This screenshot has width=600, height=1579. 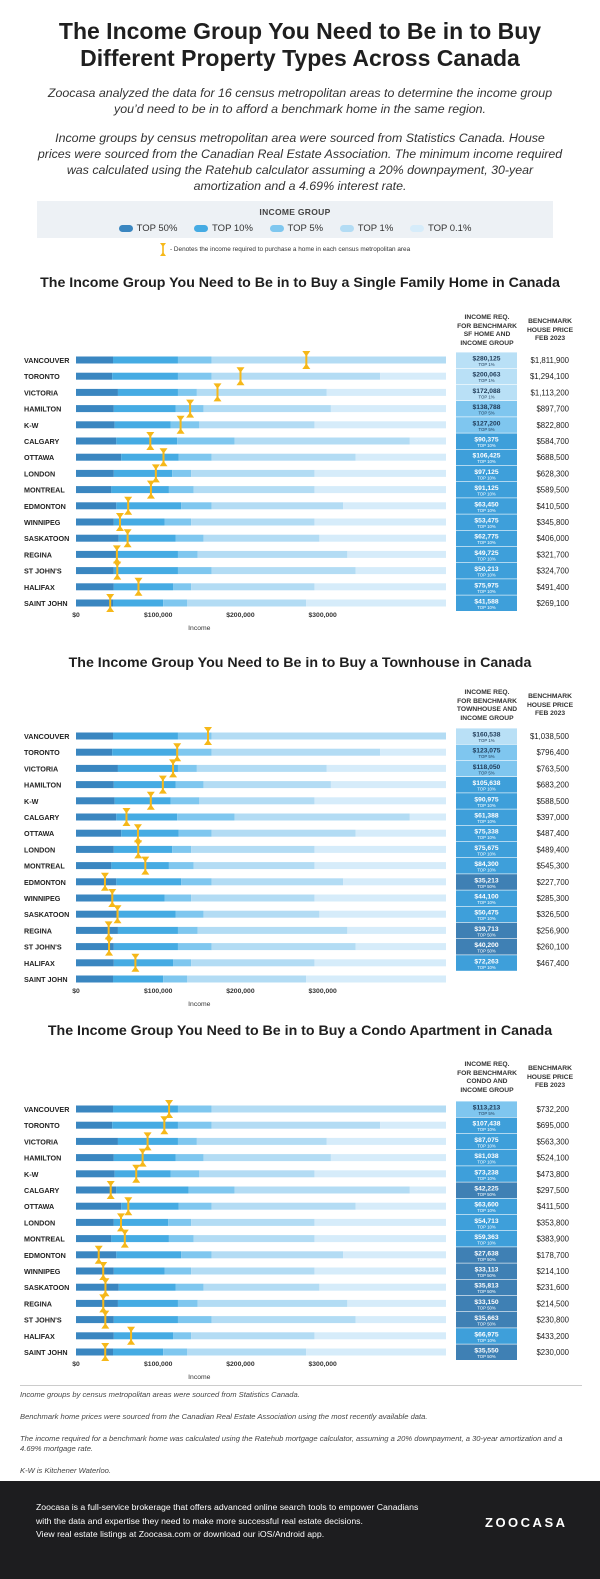 What do you see at coordinates (486, 488) in the screenshot?
I see `income-req-value: $91,125` at bounding box center [486, 488].